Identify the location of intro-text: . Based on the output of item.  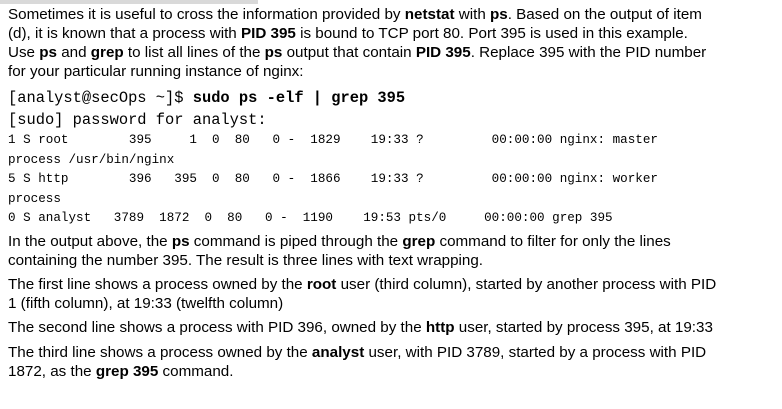
(604, 14).